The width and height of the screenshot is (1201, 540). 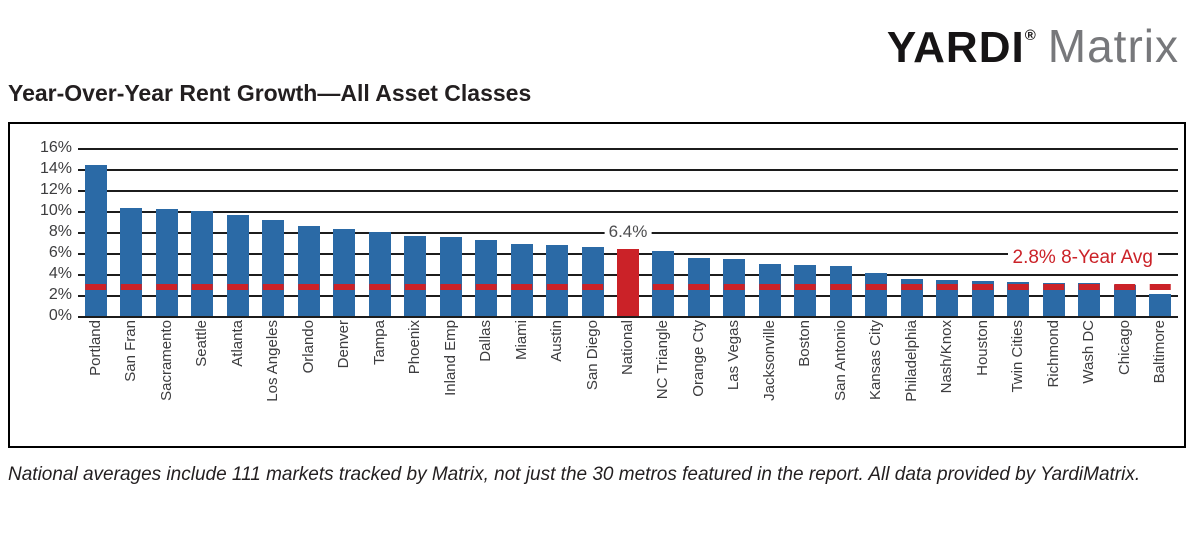 What do you see at coordinates (1018, 356) in the screenshot?
I see `x-axis-category-label: Twin Cities` at bounding box center [1018, 356].